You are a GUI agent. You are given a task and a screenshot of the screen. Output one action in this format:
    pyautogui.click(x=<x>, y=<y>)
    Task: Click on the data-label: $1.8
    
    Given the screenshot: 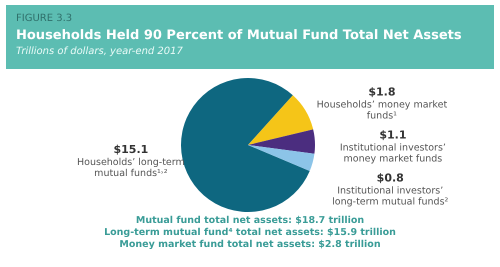 What is the action you would take?
    pyautogui.click(x=382, y=92)
    